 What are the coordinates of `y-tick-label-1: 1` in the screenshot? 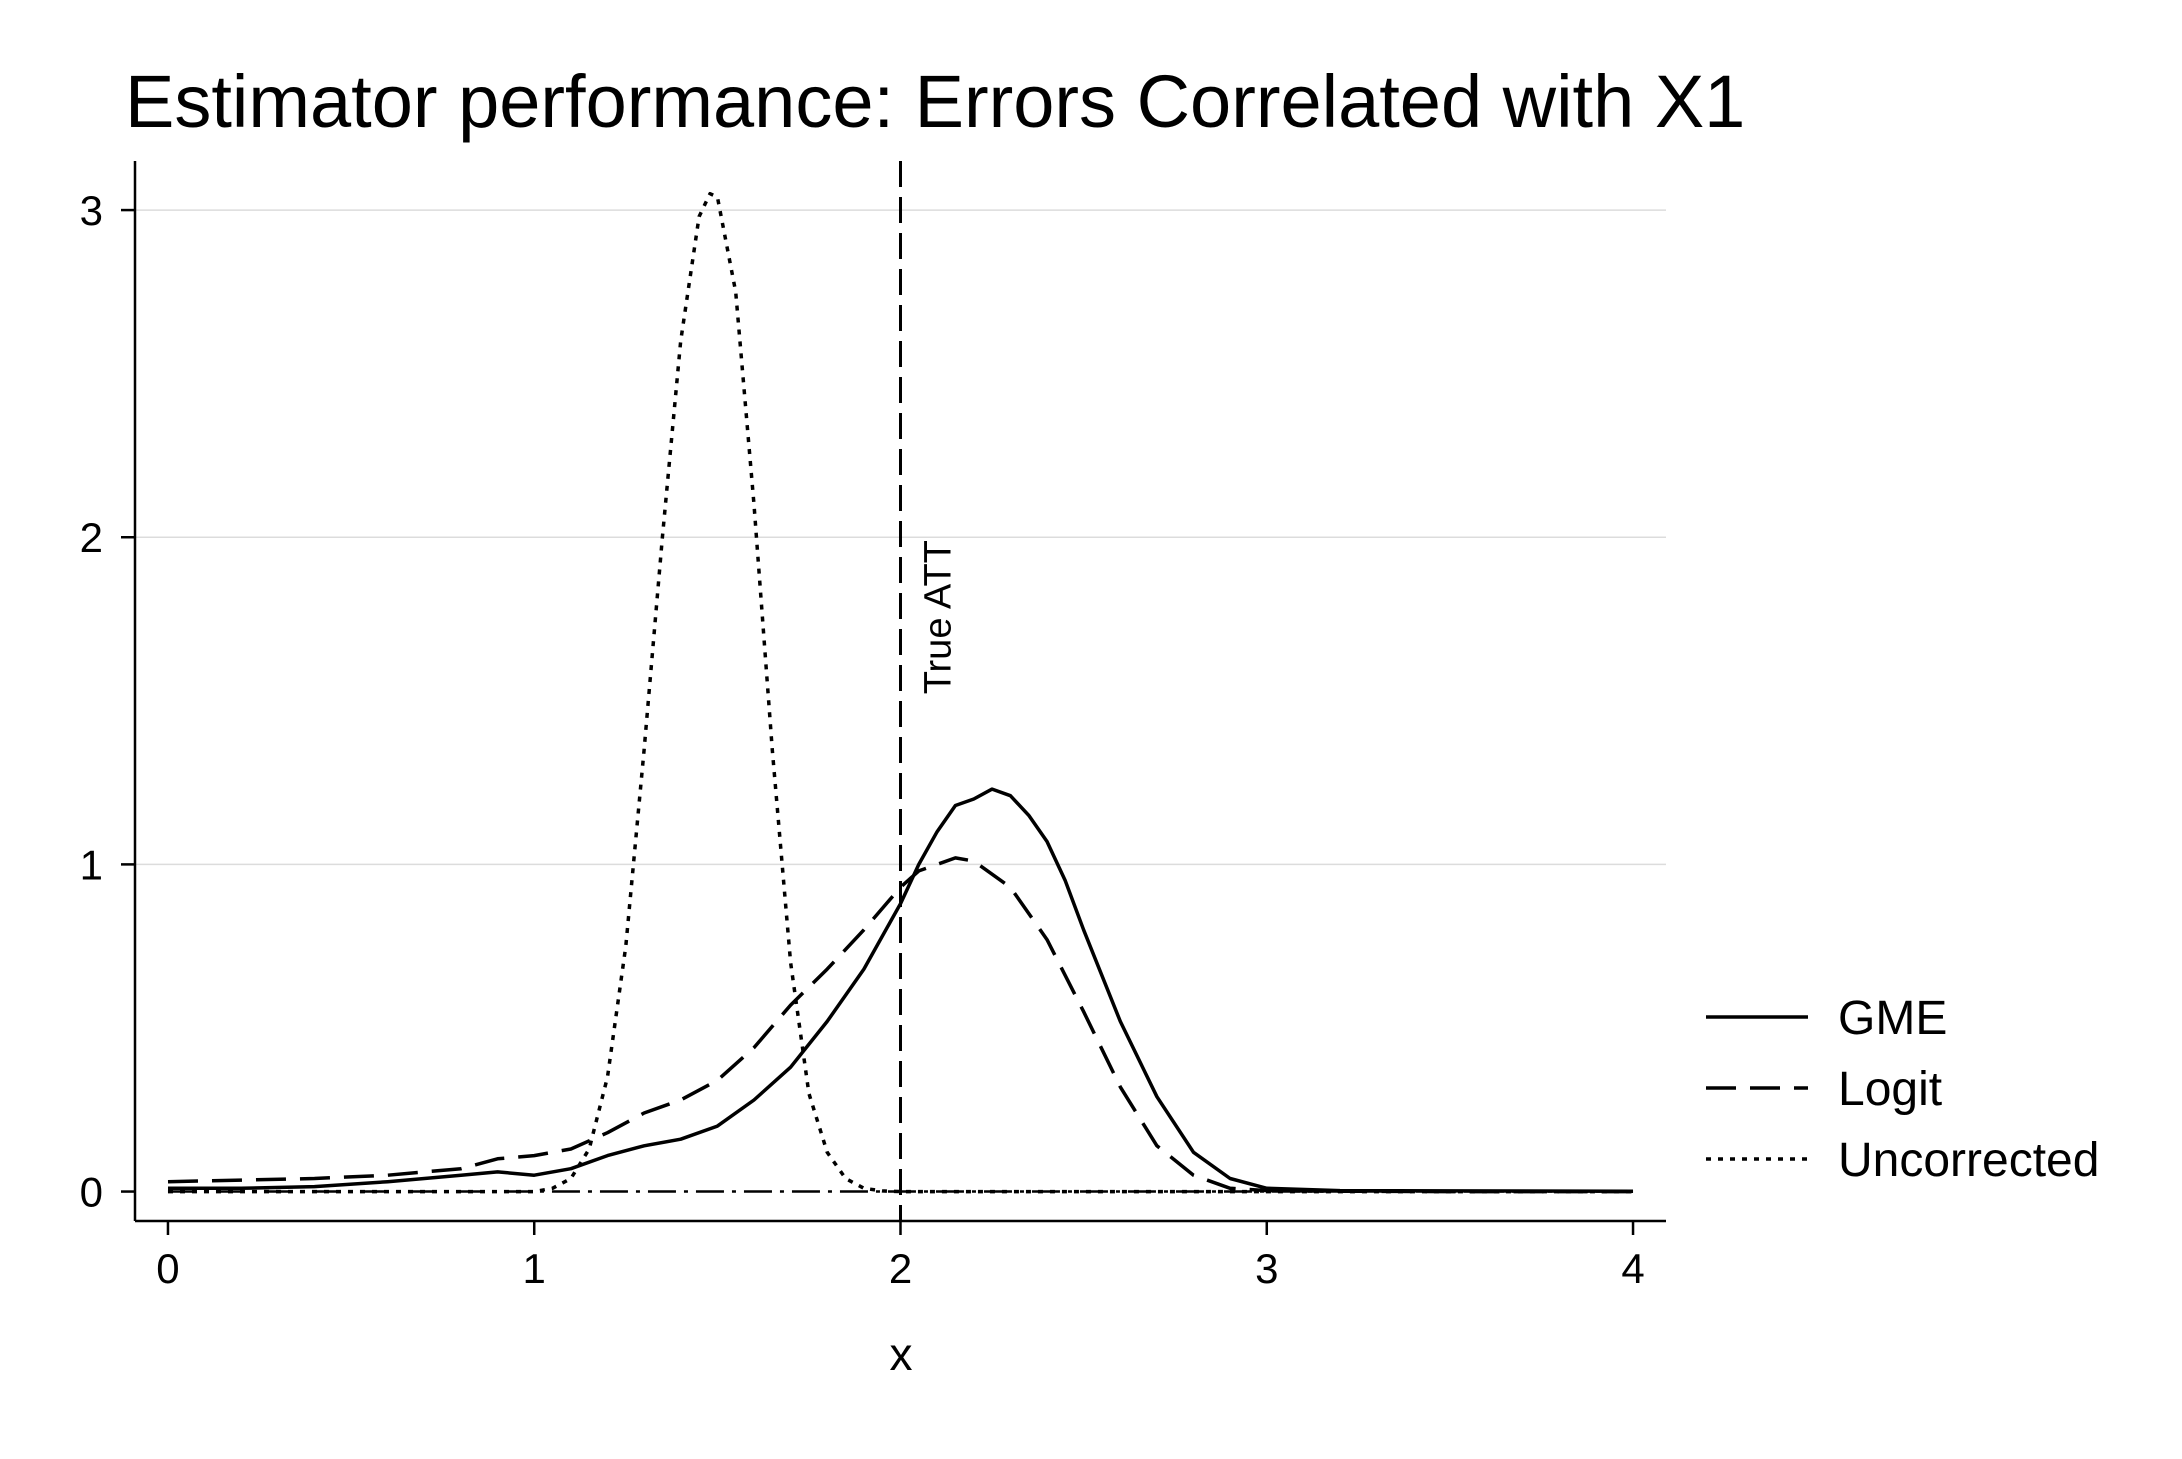 It's located at (91, 864).